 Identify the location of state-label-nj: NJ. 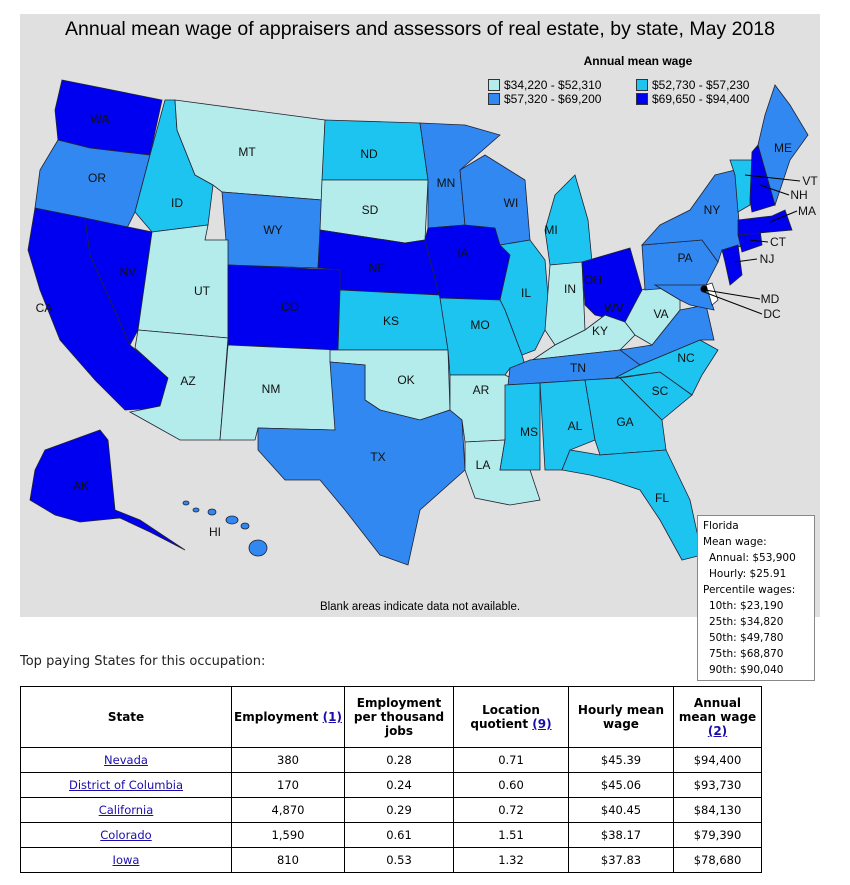
(767, 259).